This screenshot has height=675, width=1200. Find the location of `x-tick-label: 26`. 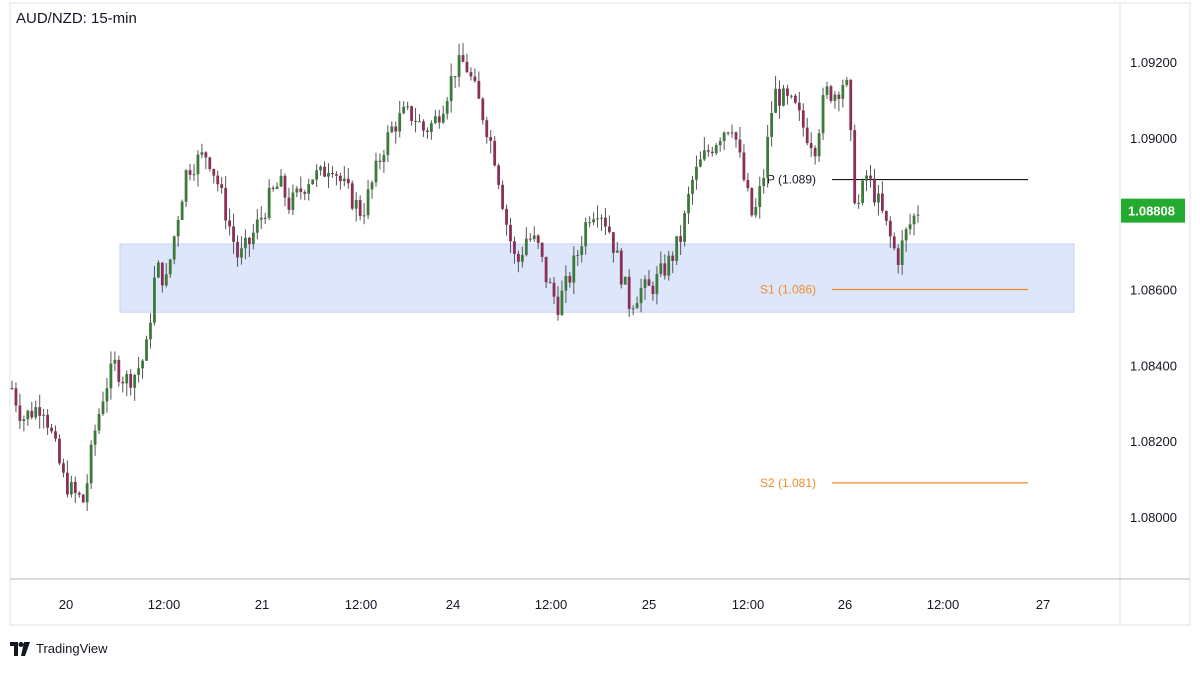

x-tick-label: 26 is located at coordinates (845, 604).